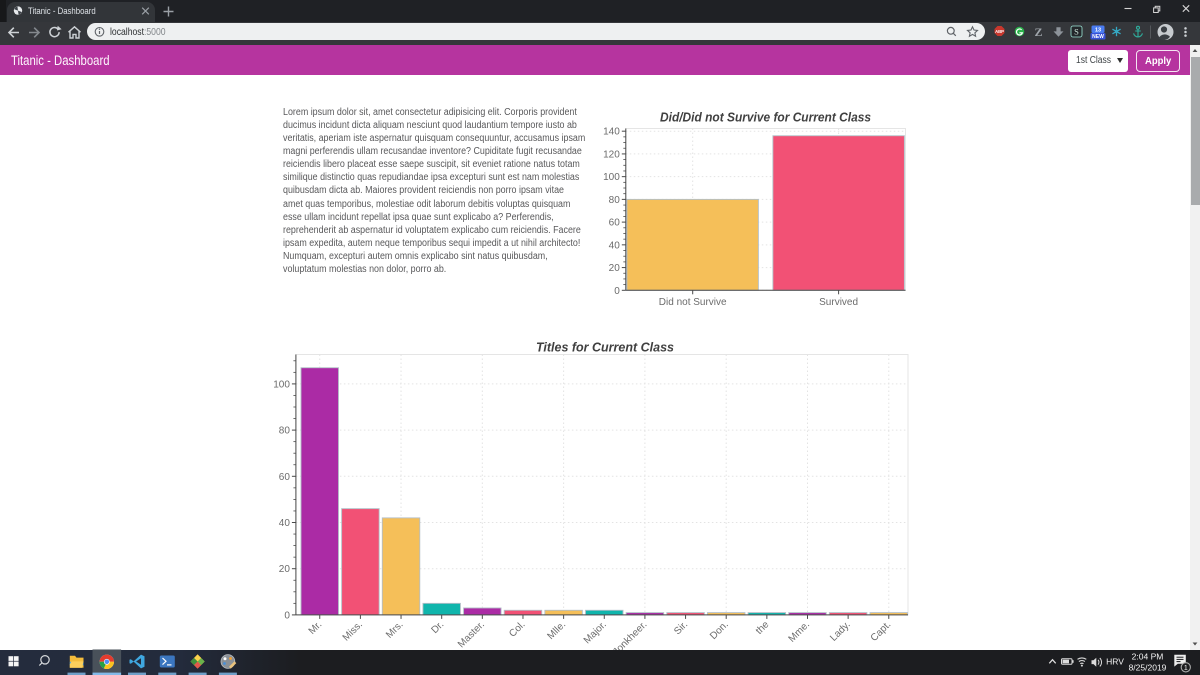  What do you see at coordinates (693, 302) in the screenshot?
I see `svg-text: Did not Survive` at bounding box center [693, 302].